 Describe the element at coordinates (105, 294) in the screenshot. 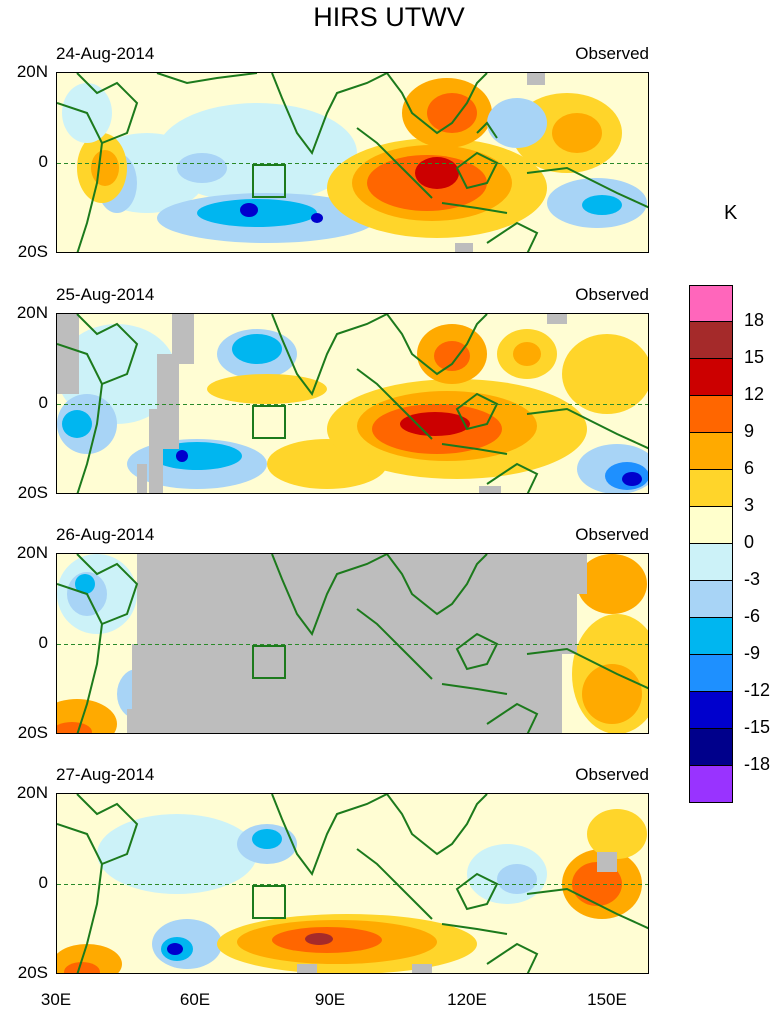

I see `panel-date: 25-Aug-2014` at that location.